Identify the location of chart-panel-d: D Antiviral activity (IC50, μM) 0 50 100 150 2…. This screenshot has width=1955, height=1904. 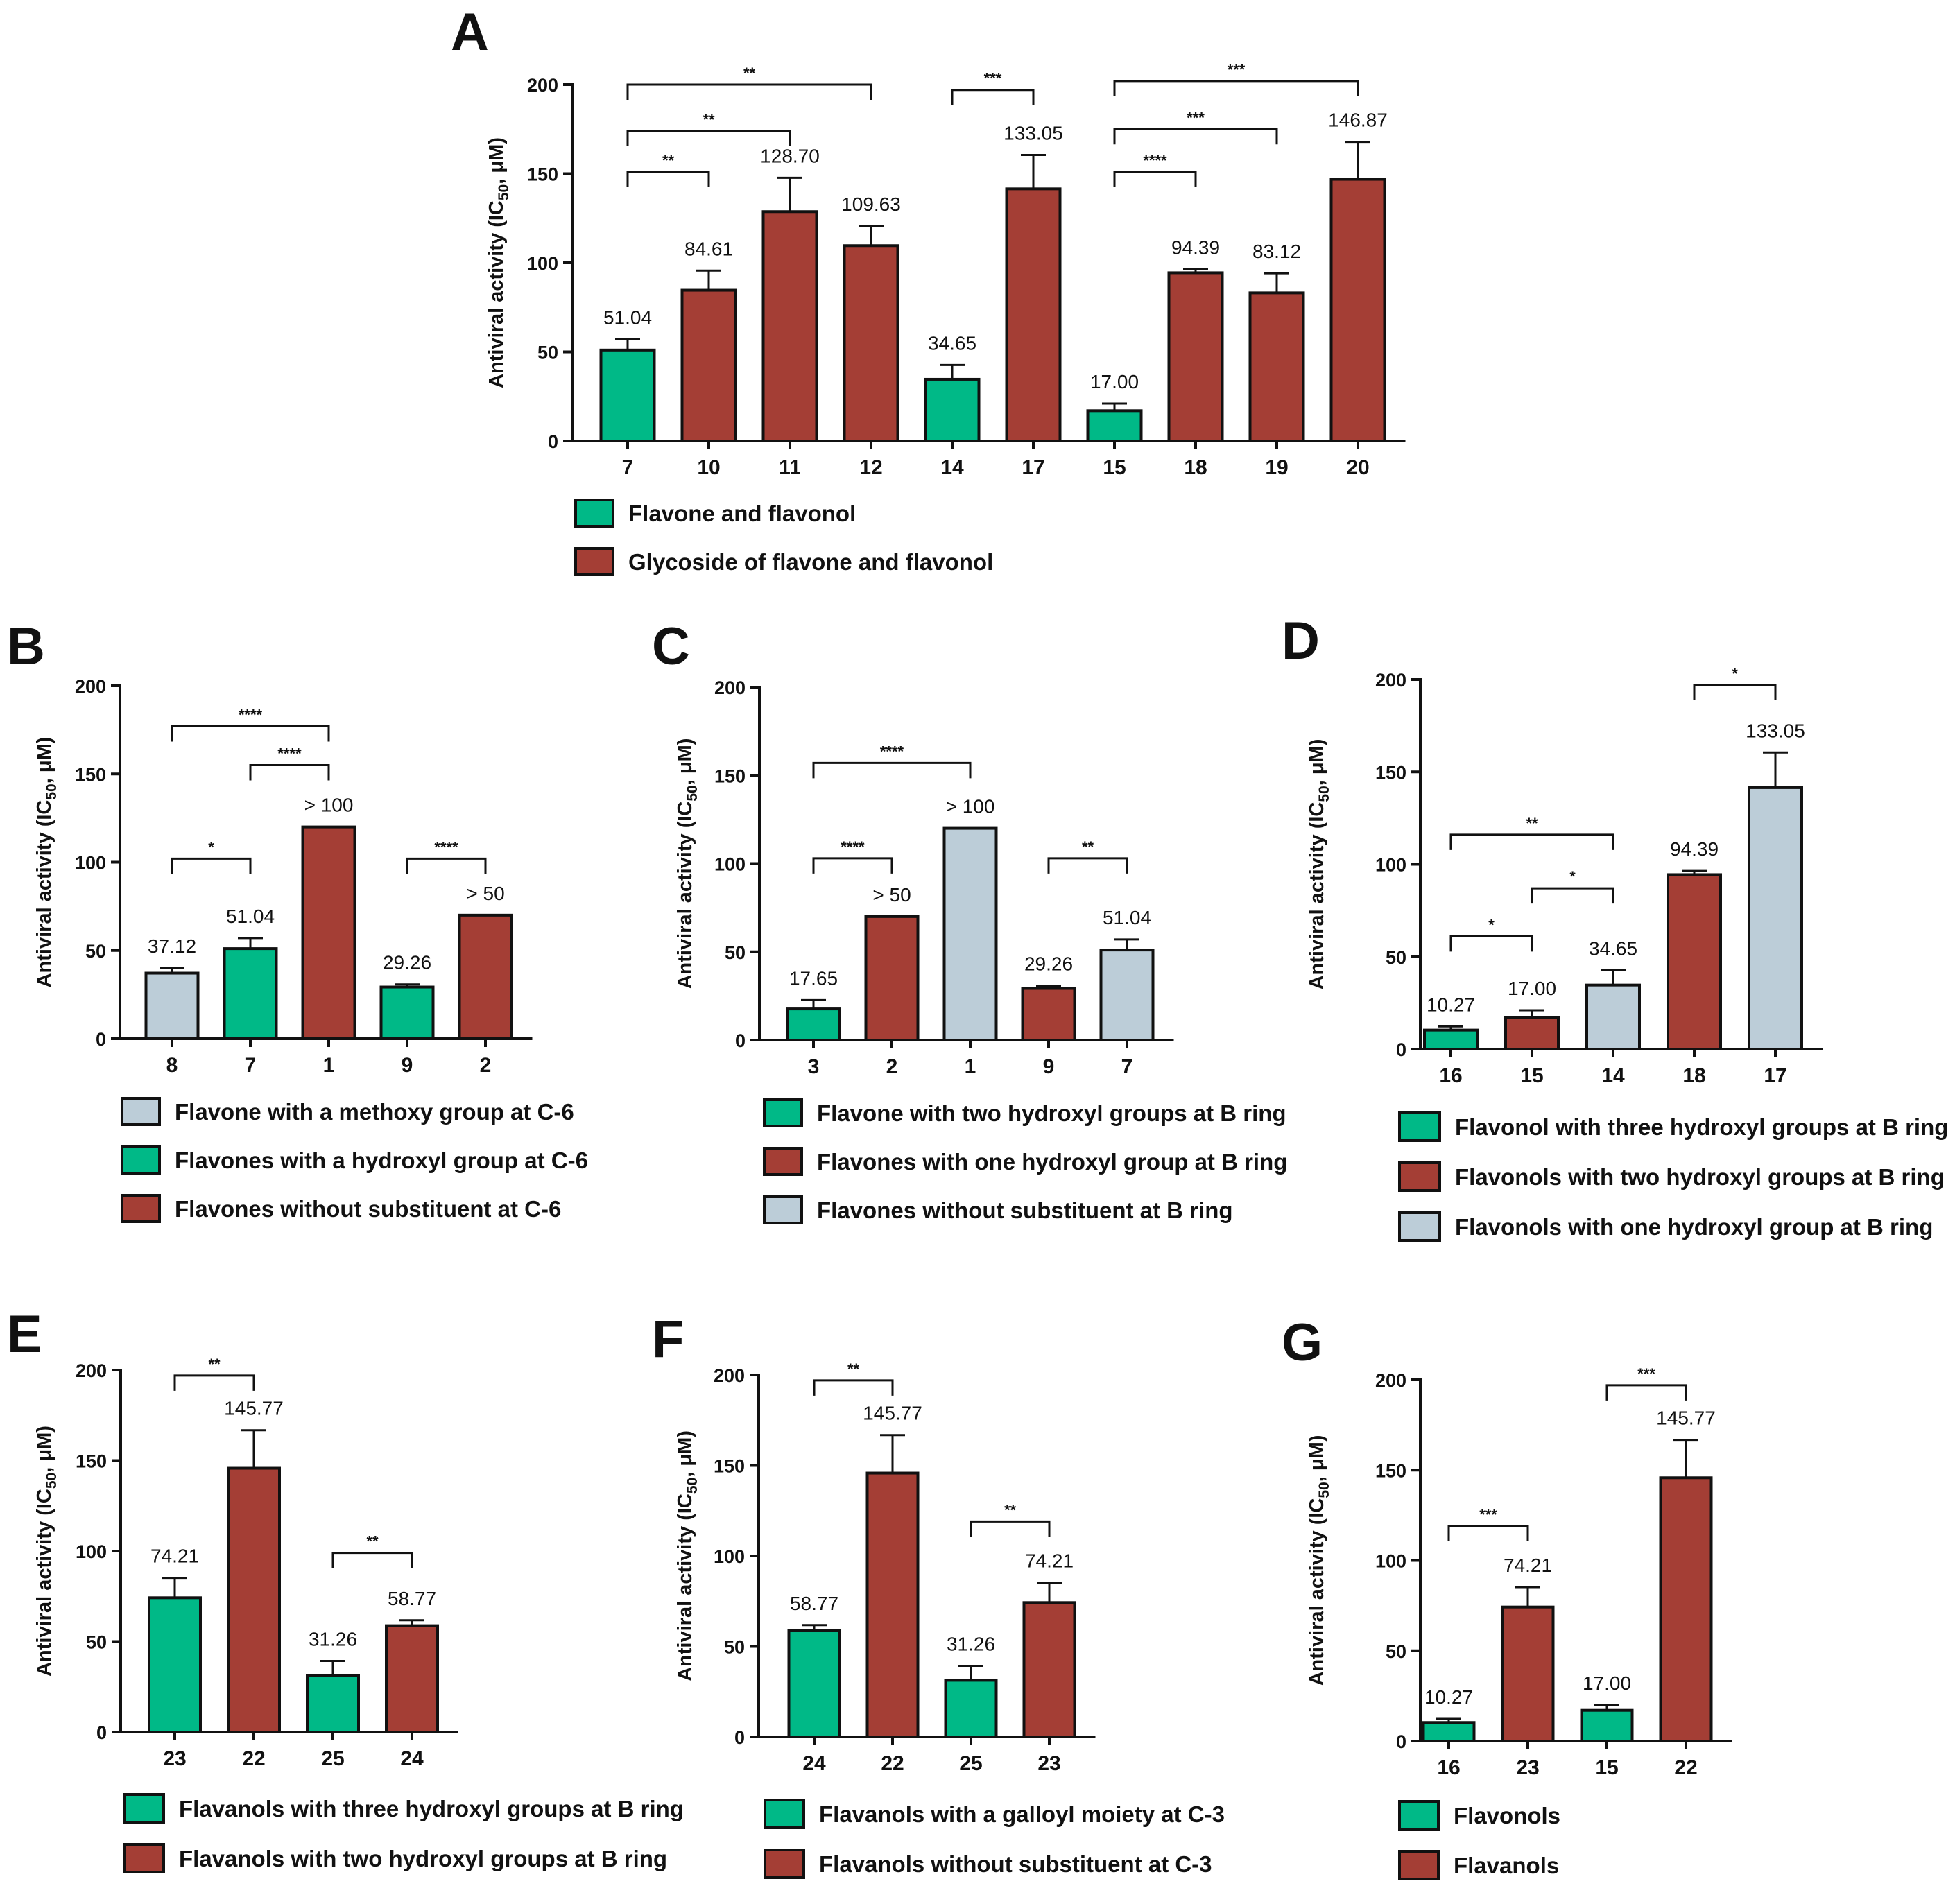
(1615, 927).